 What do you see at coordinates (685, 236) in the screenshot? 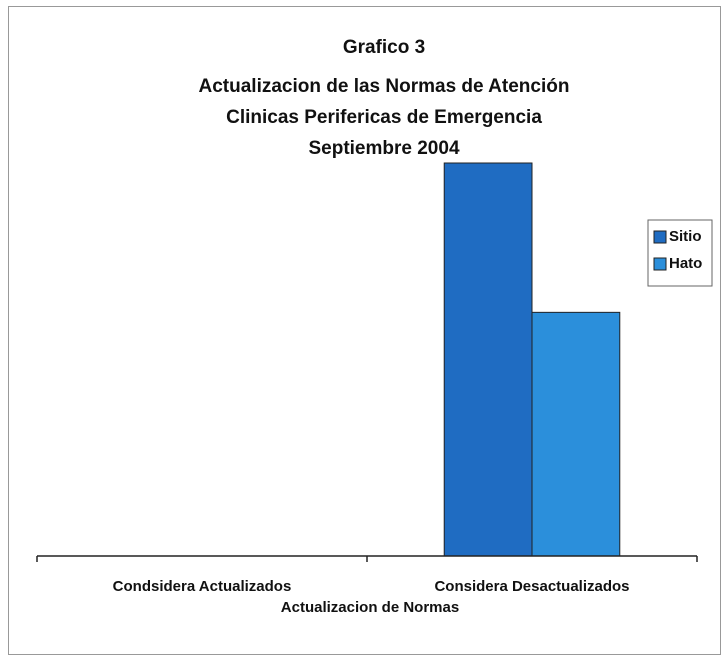
I see `legend-label: Sitio` at bounding box center [685, 236].